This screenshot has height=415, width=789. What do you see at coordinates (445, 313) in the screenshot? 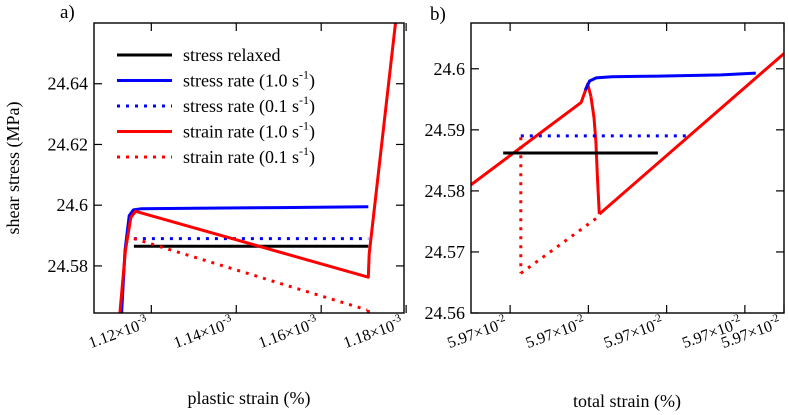
I see `panel-b-y-tick-label: 24.56` at bounding box center [445, 313].